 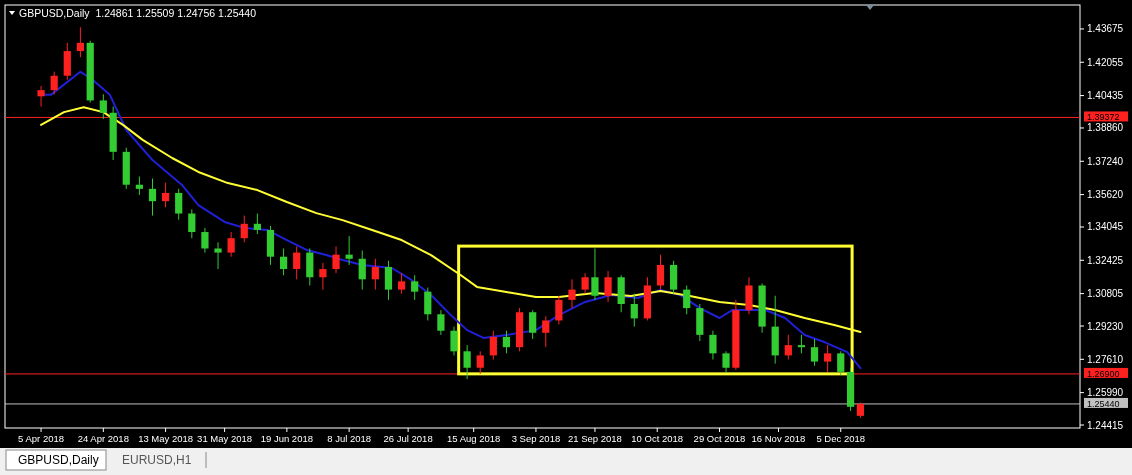 I want to click on y-tick-label: 1.32425, so click(x=1105, y=260).